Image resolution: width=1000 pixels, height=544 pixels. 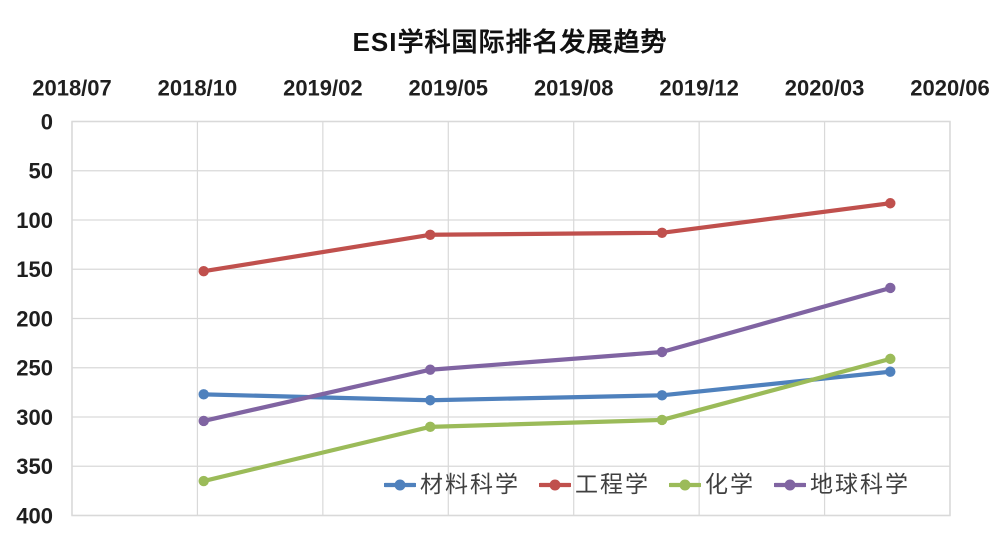 What do you see at coordinates (547, 237) in the screenshot?
I see `series-line-工程学` at bounding box center [547, 237].